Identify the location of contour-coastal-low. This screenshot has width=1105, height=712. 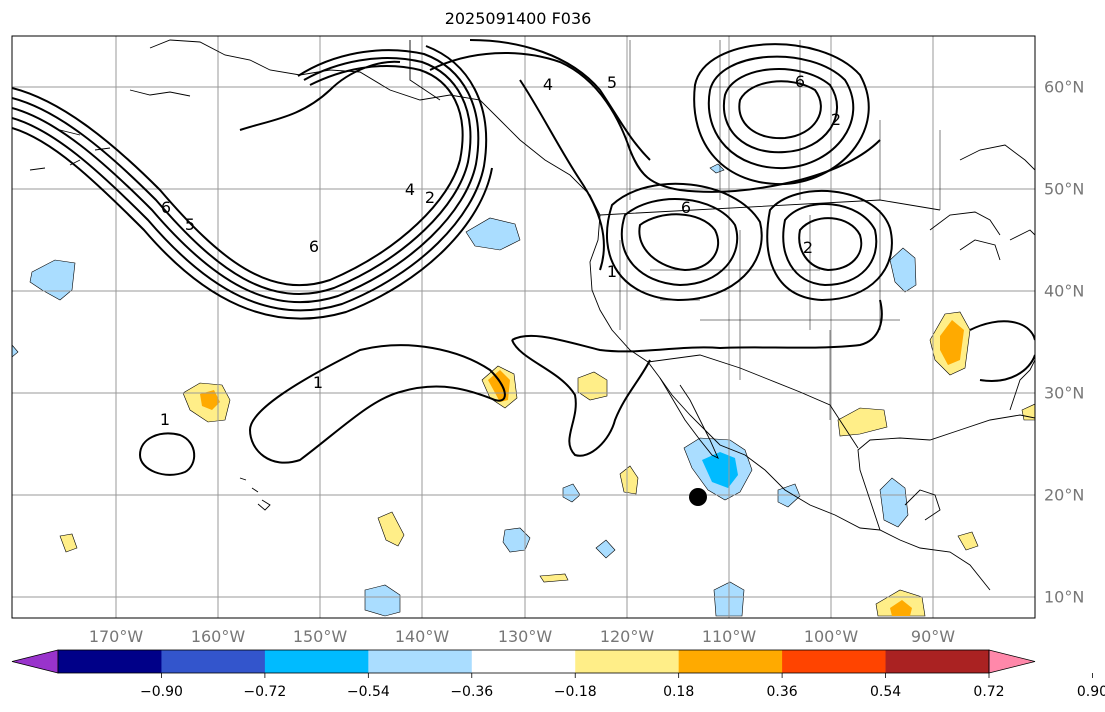
(697, 326).